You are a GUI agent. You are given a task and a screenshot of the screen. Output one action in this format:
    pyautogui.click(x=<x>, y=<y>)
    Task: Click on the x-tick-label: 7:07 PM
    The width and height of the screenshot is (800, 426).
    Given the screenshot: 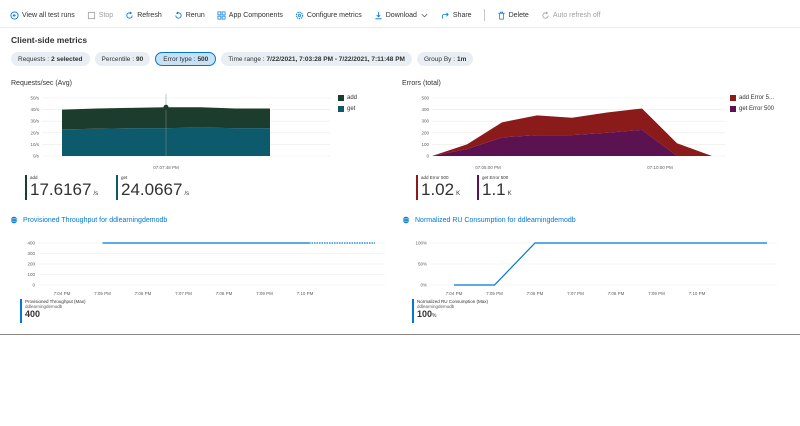 What is the action you would take?
    pyautogui.click(x=183, y=293)
    